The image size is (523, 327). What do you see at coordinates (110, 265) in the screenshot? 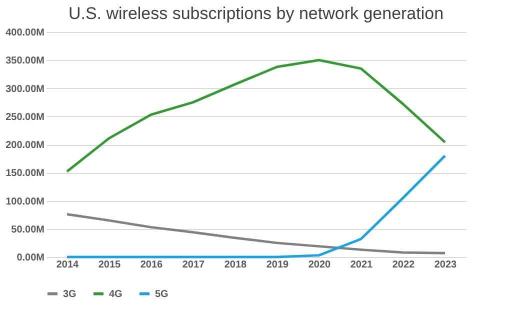
I see `x-tick-label: 2015` at bounding box center [110, 265].